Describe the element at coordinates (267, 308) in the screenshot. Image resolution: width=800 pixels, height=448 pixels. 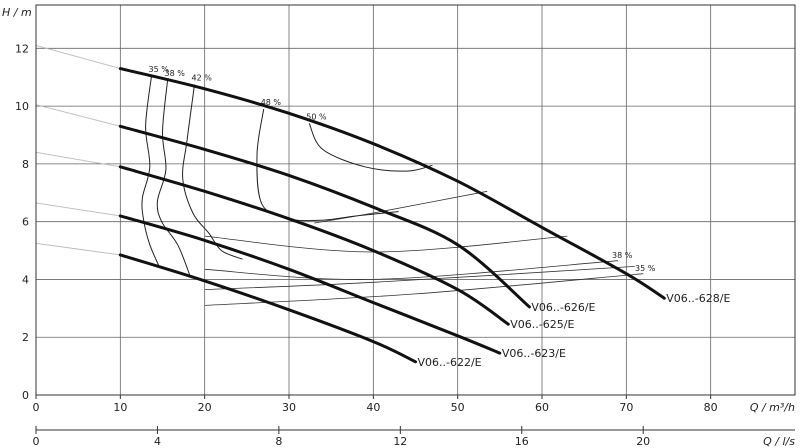
I see `pump-curve` at that location.